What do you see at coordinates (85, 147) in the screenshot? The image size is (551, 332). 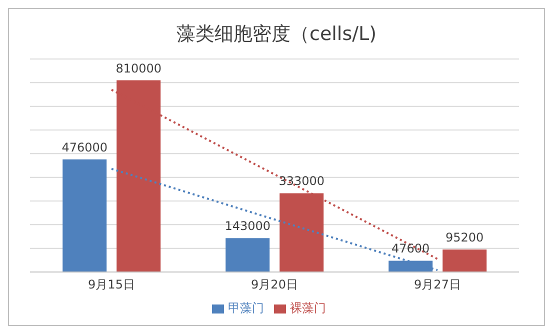 I see `data-label: 476000` at bounding box center [85, 147].